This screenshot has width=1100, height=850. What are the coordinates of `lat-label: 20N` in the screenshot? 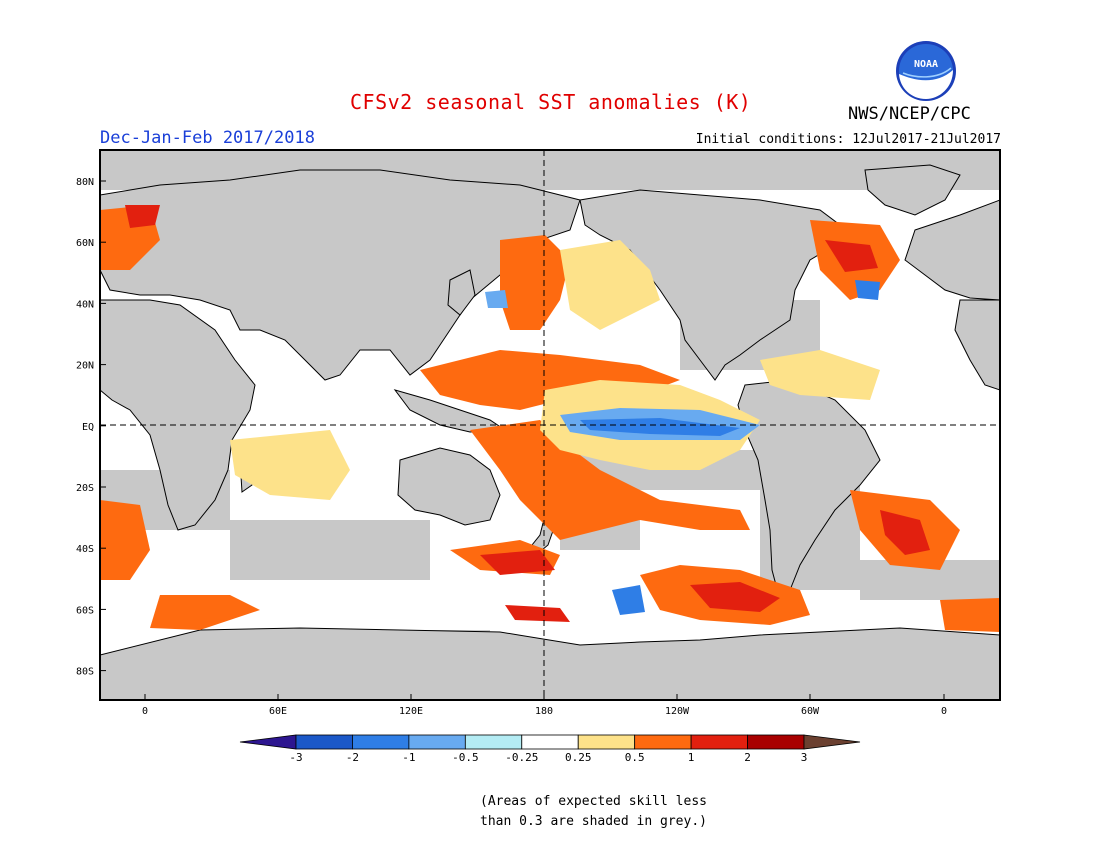 It's located at (85, 366).